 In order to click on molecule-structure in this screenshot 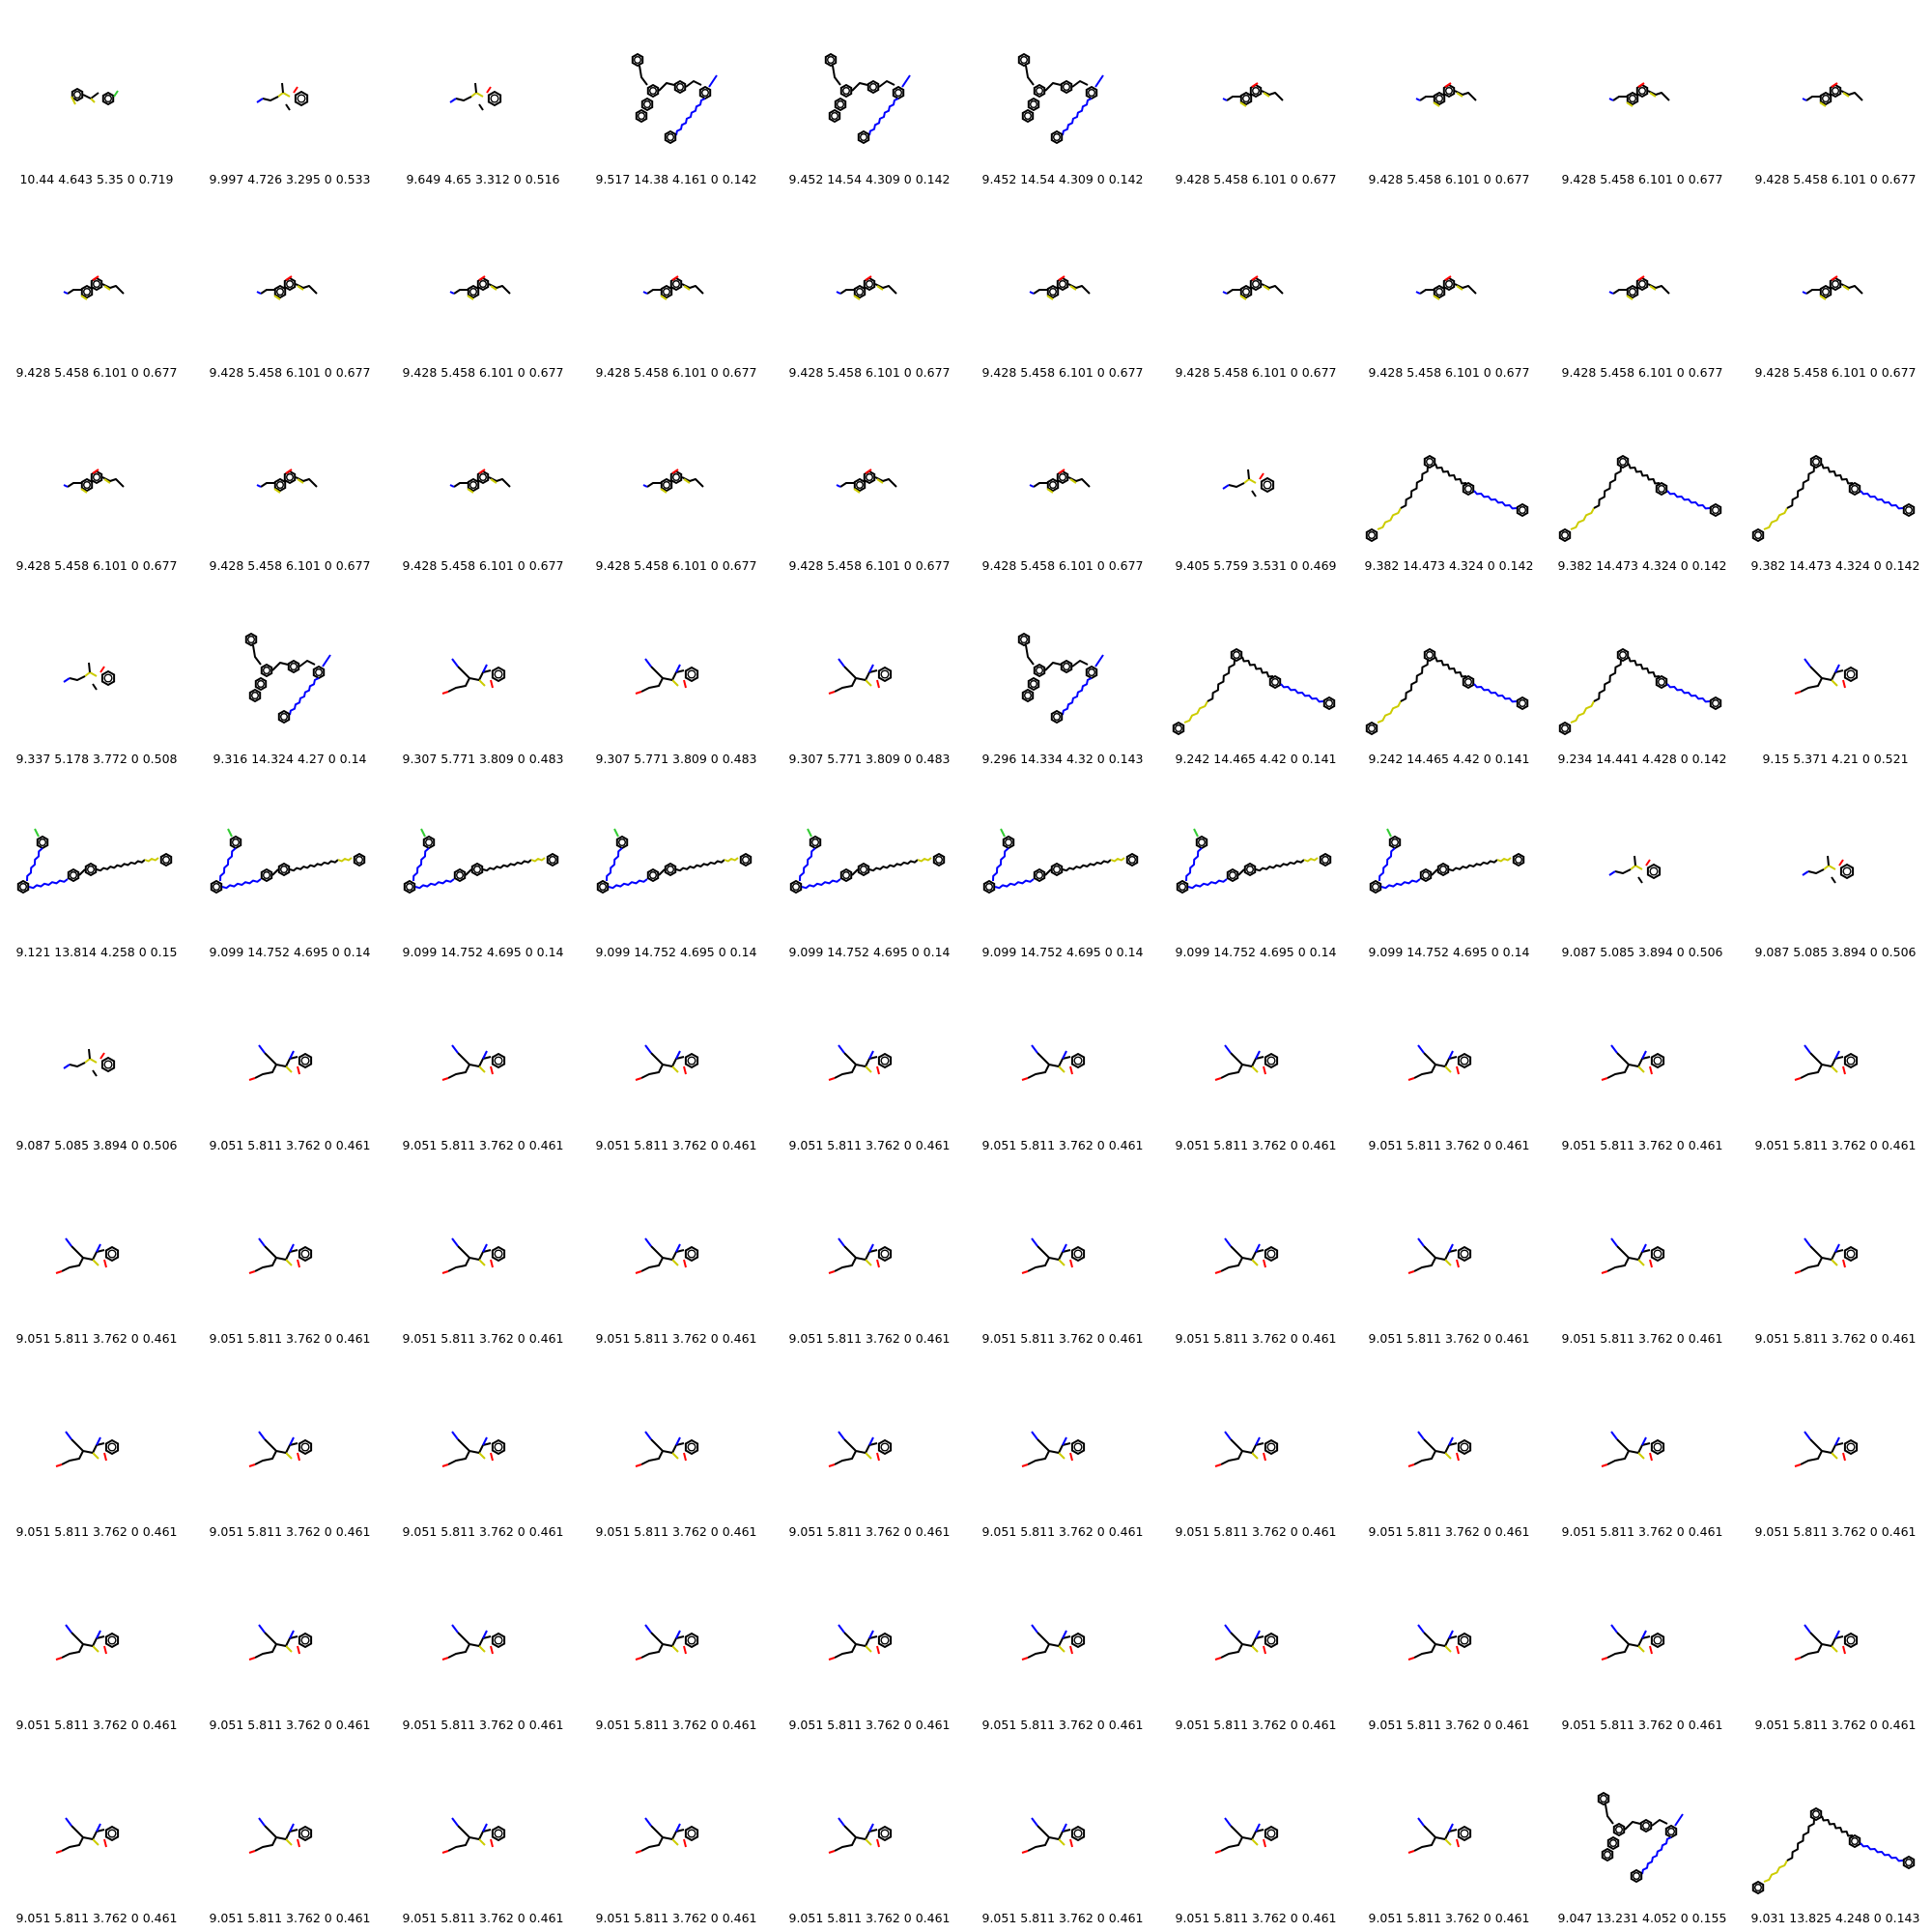, I will do `click(1640, 1837)`.